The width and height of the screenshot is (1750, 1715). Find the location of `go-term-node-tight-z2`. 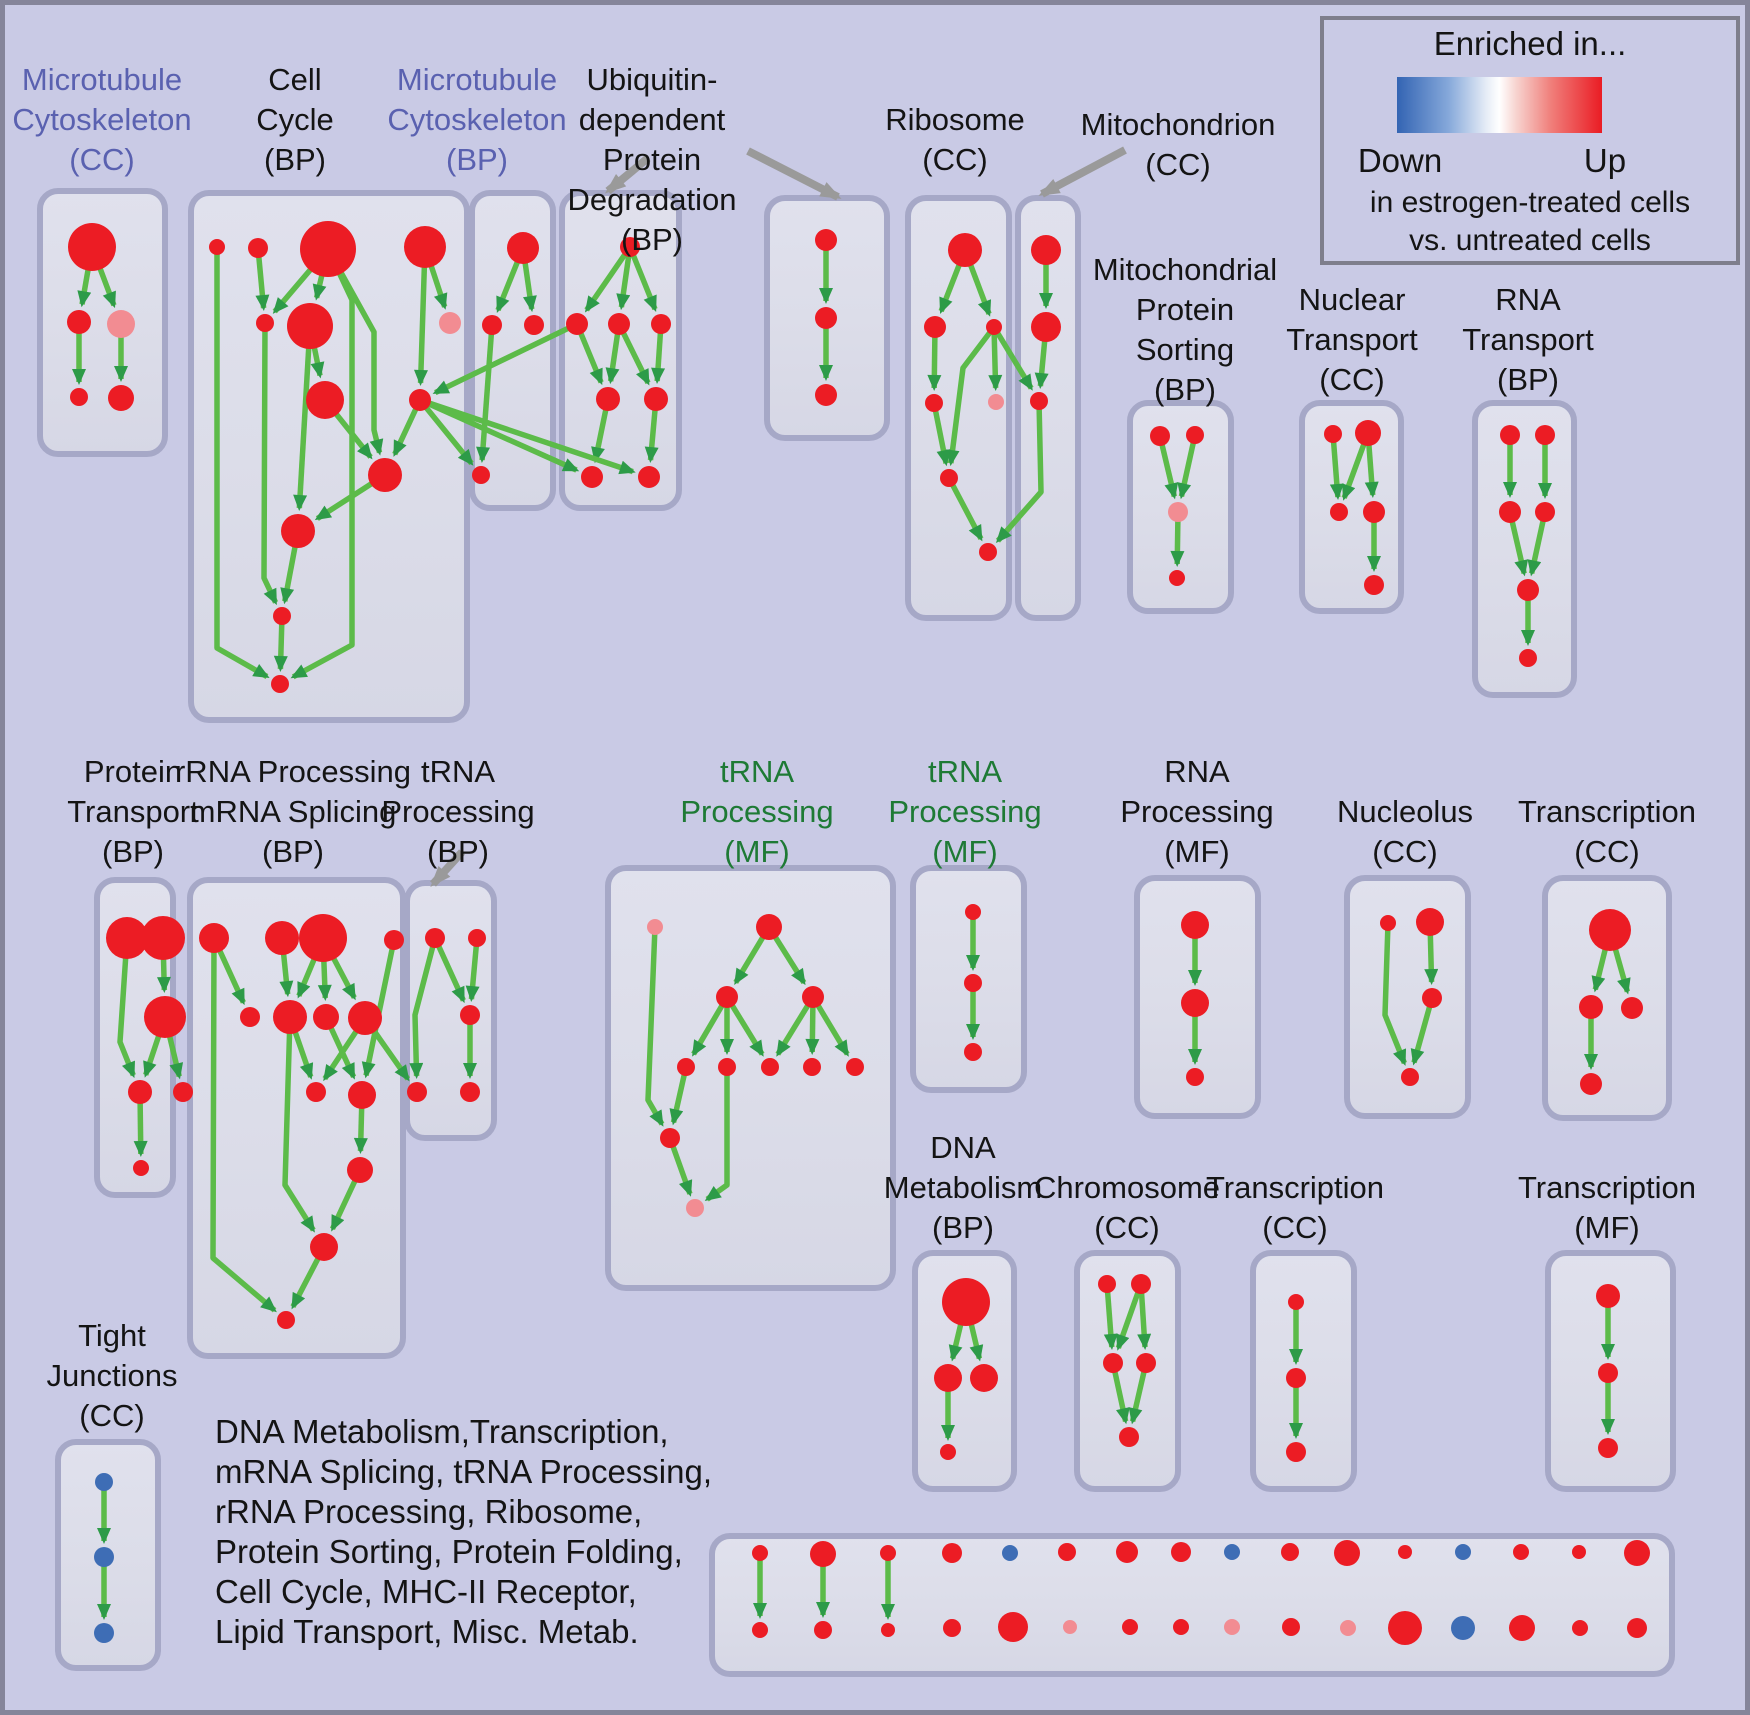

go-term-node-tight-z2 is located at coordinates (104, 1557).